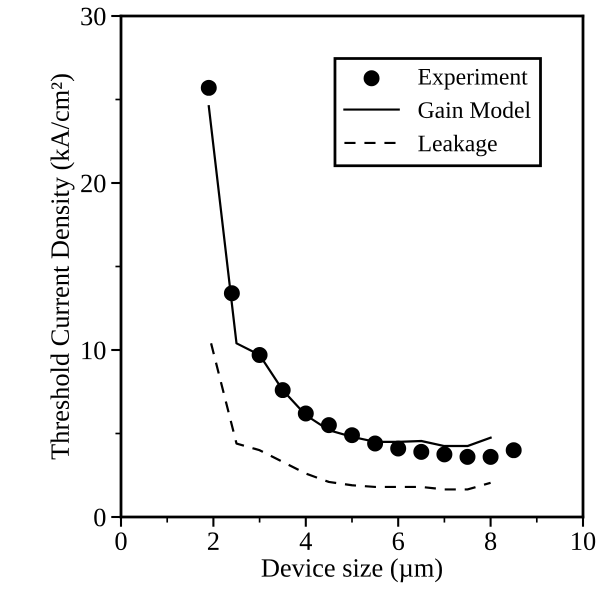  I want to click on x-axis-title: Device size (µm), so click(352, 570).